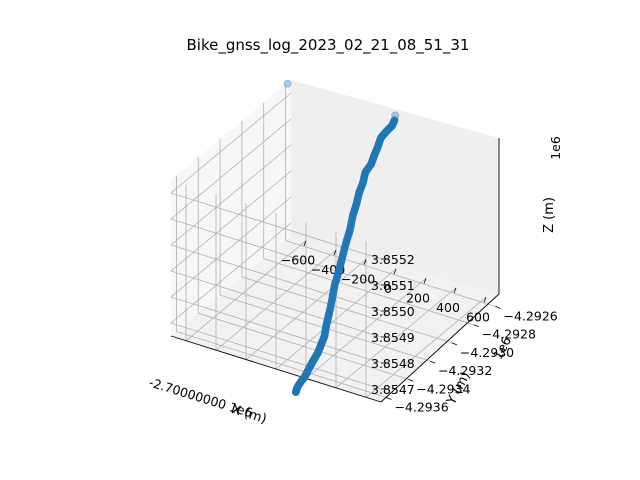 The width and height of the screenshot is (640, 480). Describe the element at coordinates (393, 337) in the screenshot. I see `z-tick-label: 3.8549` at that location.